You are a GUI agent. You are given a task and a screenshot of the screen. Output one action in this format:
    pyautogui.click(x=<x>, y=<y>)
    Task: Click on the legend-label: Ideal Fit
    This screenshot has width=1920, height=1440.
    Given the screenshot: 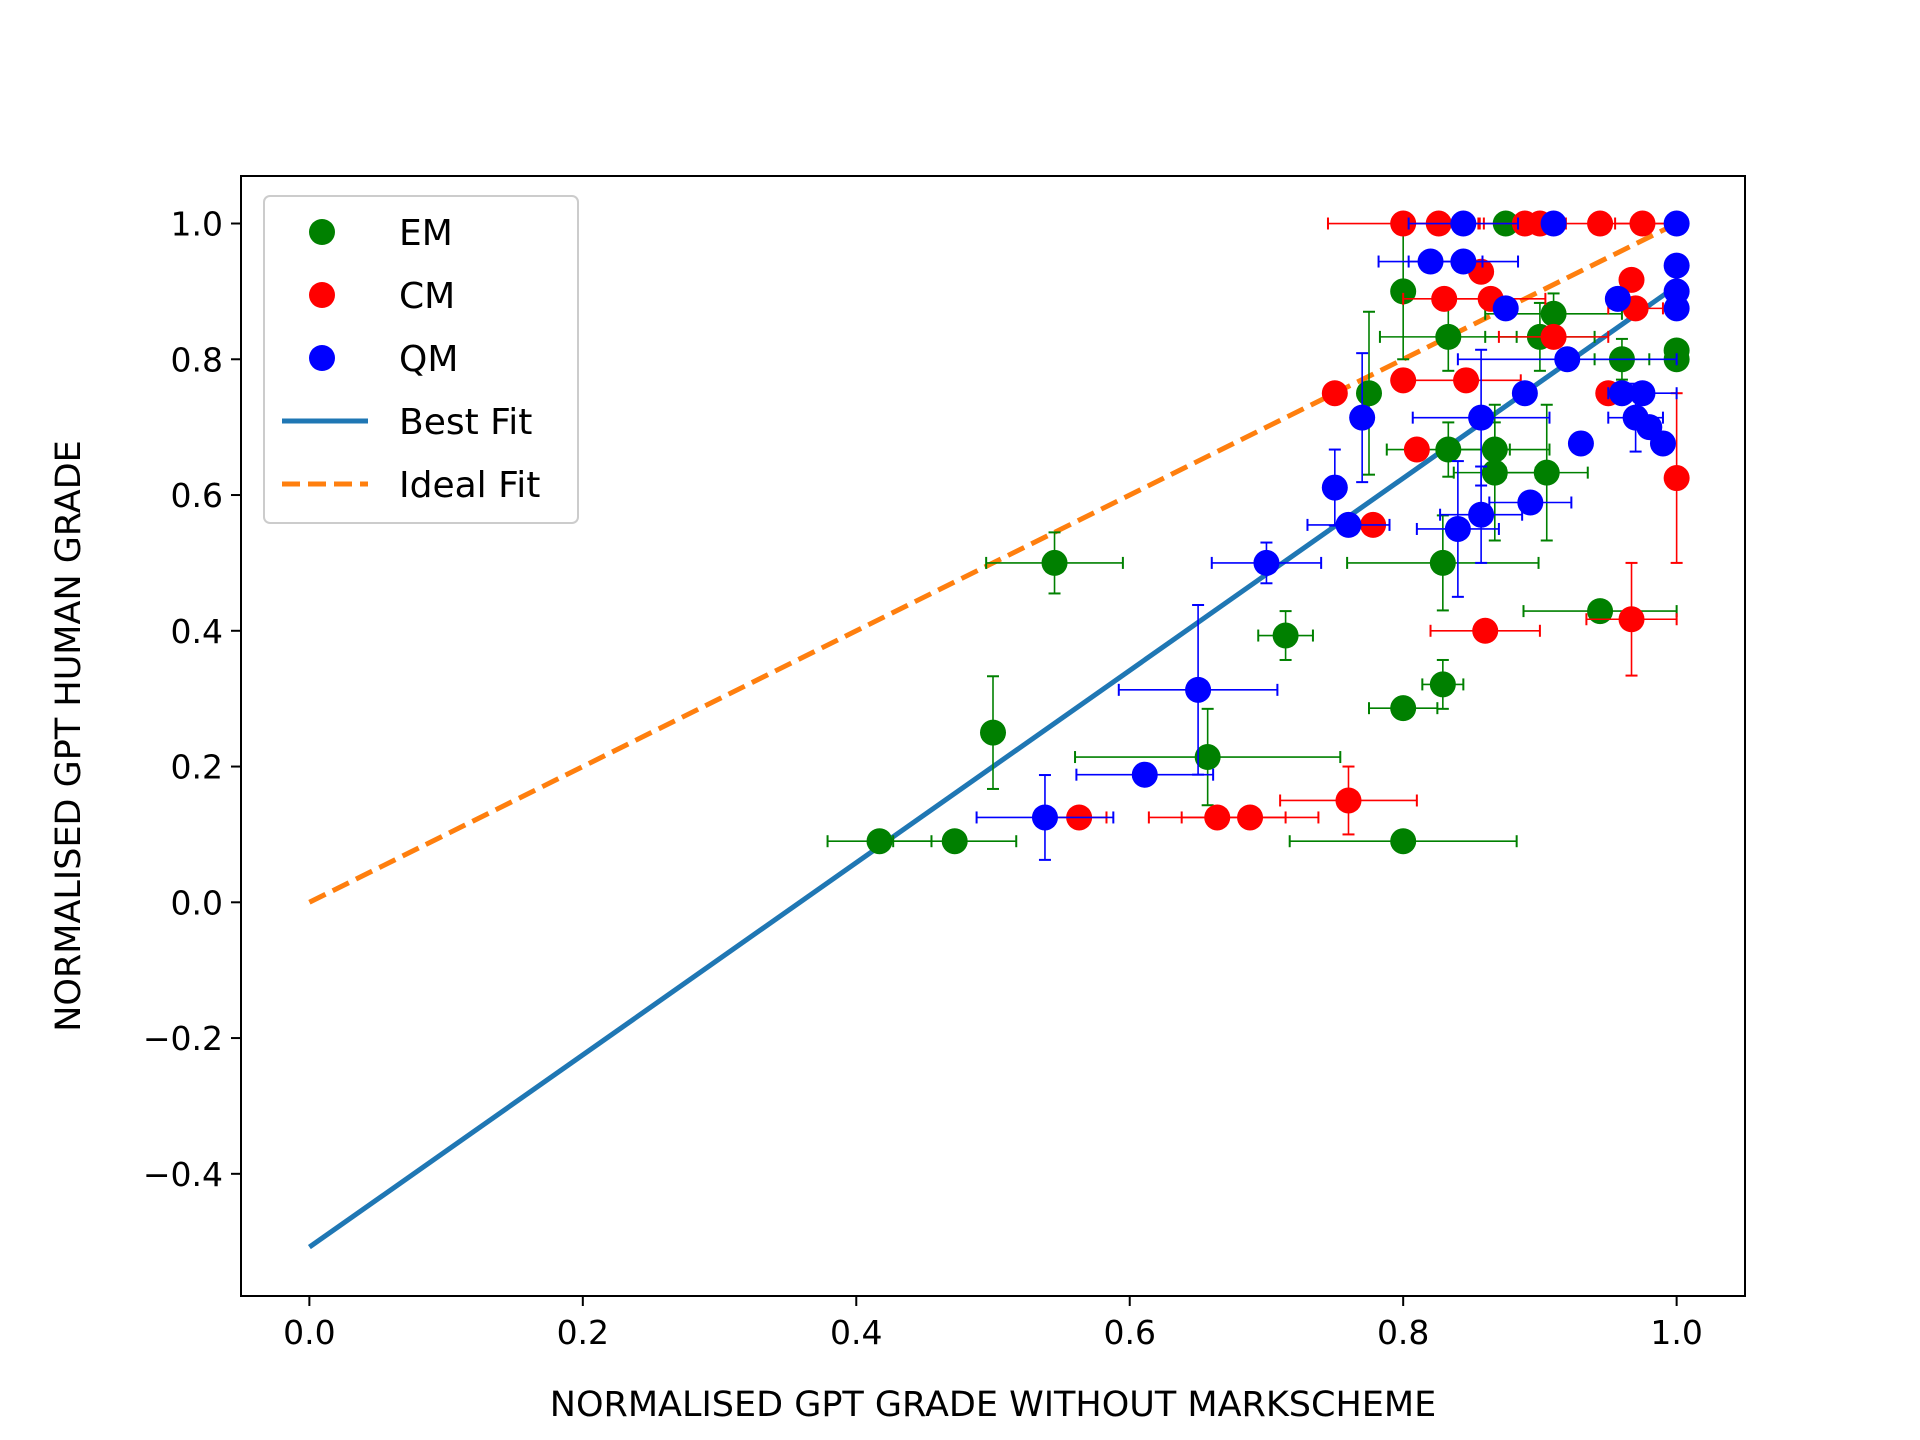 What is the action you would take?
    pyautogui.click(x=469, y=485)
    